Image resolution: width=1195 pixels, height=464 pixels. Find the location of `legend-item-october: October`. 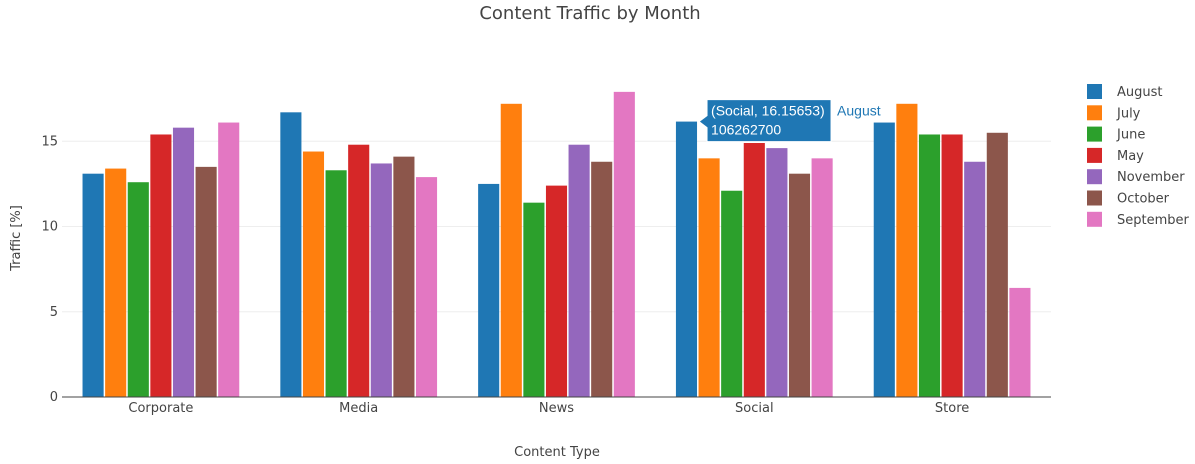

legend-item-october: October is located at coordinates (1128, 198).